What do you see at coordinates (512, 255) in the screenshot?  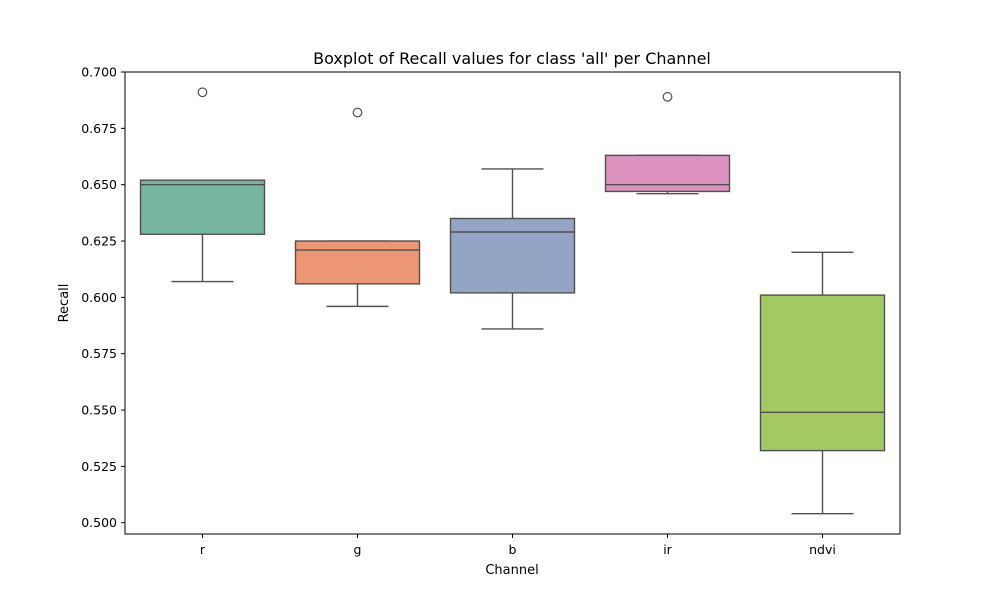 I see `box-b` at bounding box center [512, 255].